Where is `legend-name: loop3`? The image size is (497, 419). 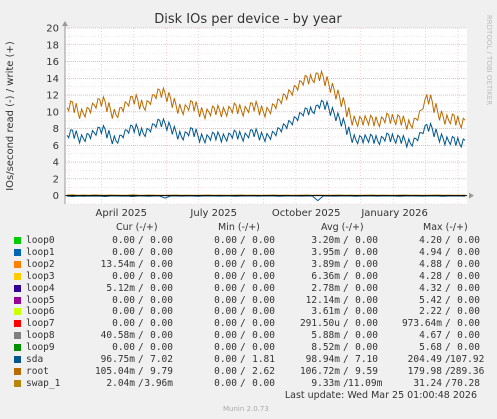 legend-name: loop3 is located at coordinates (40, 276).